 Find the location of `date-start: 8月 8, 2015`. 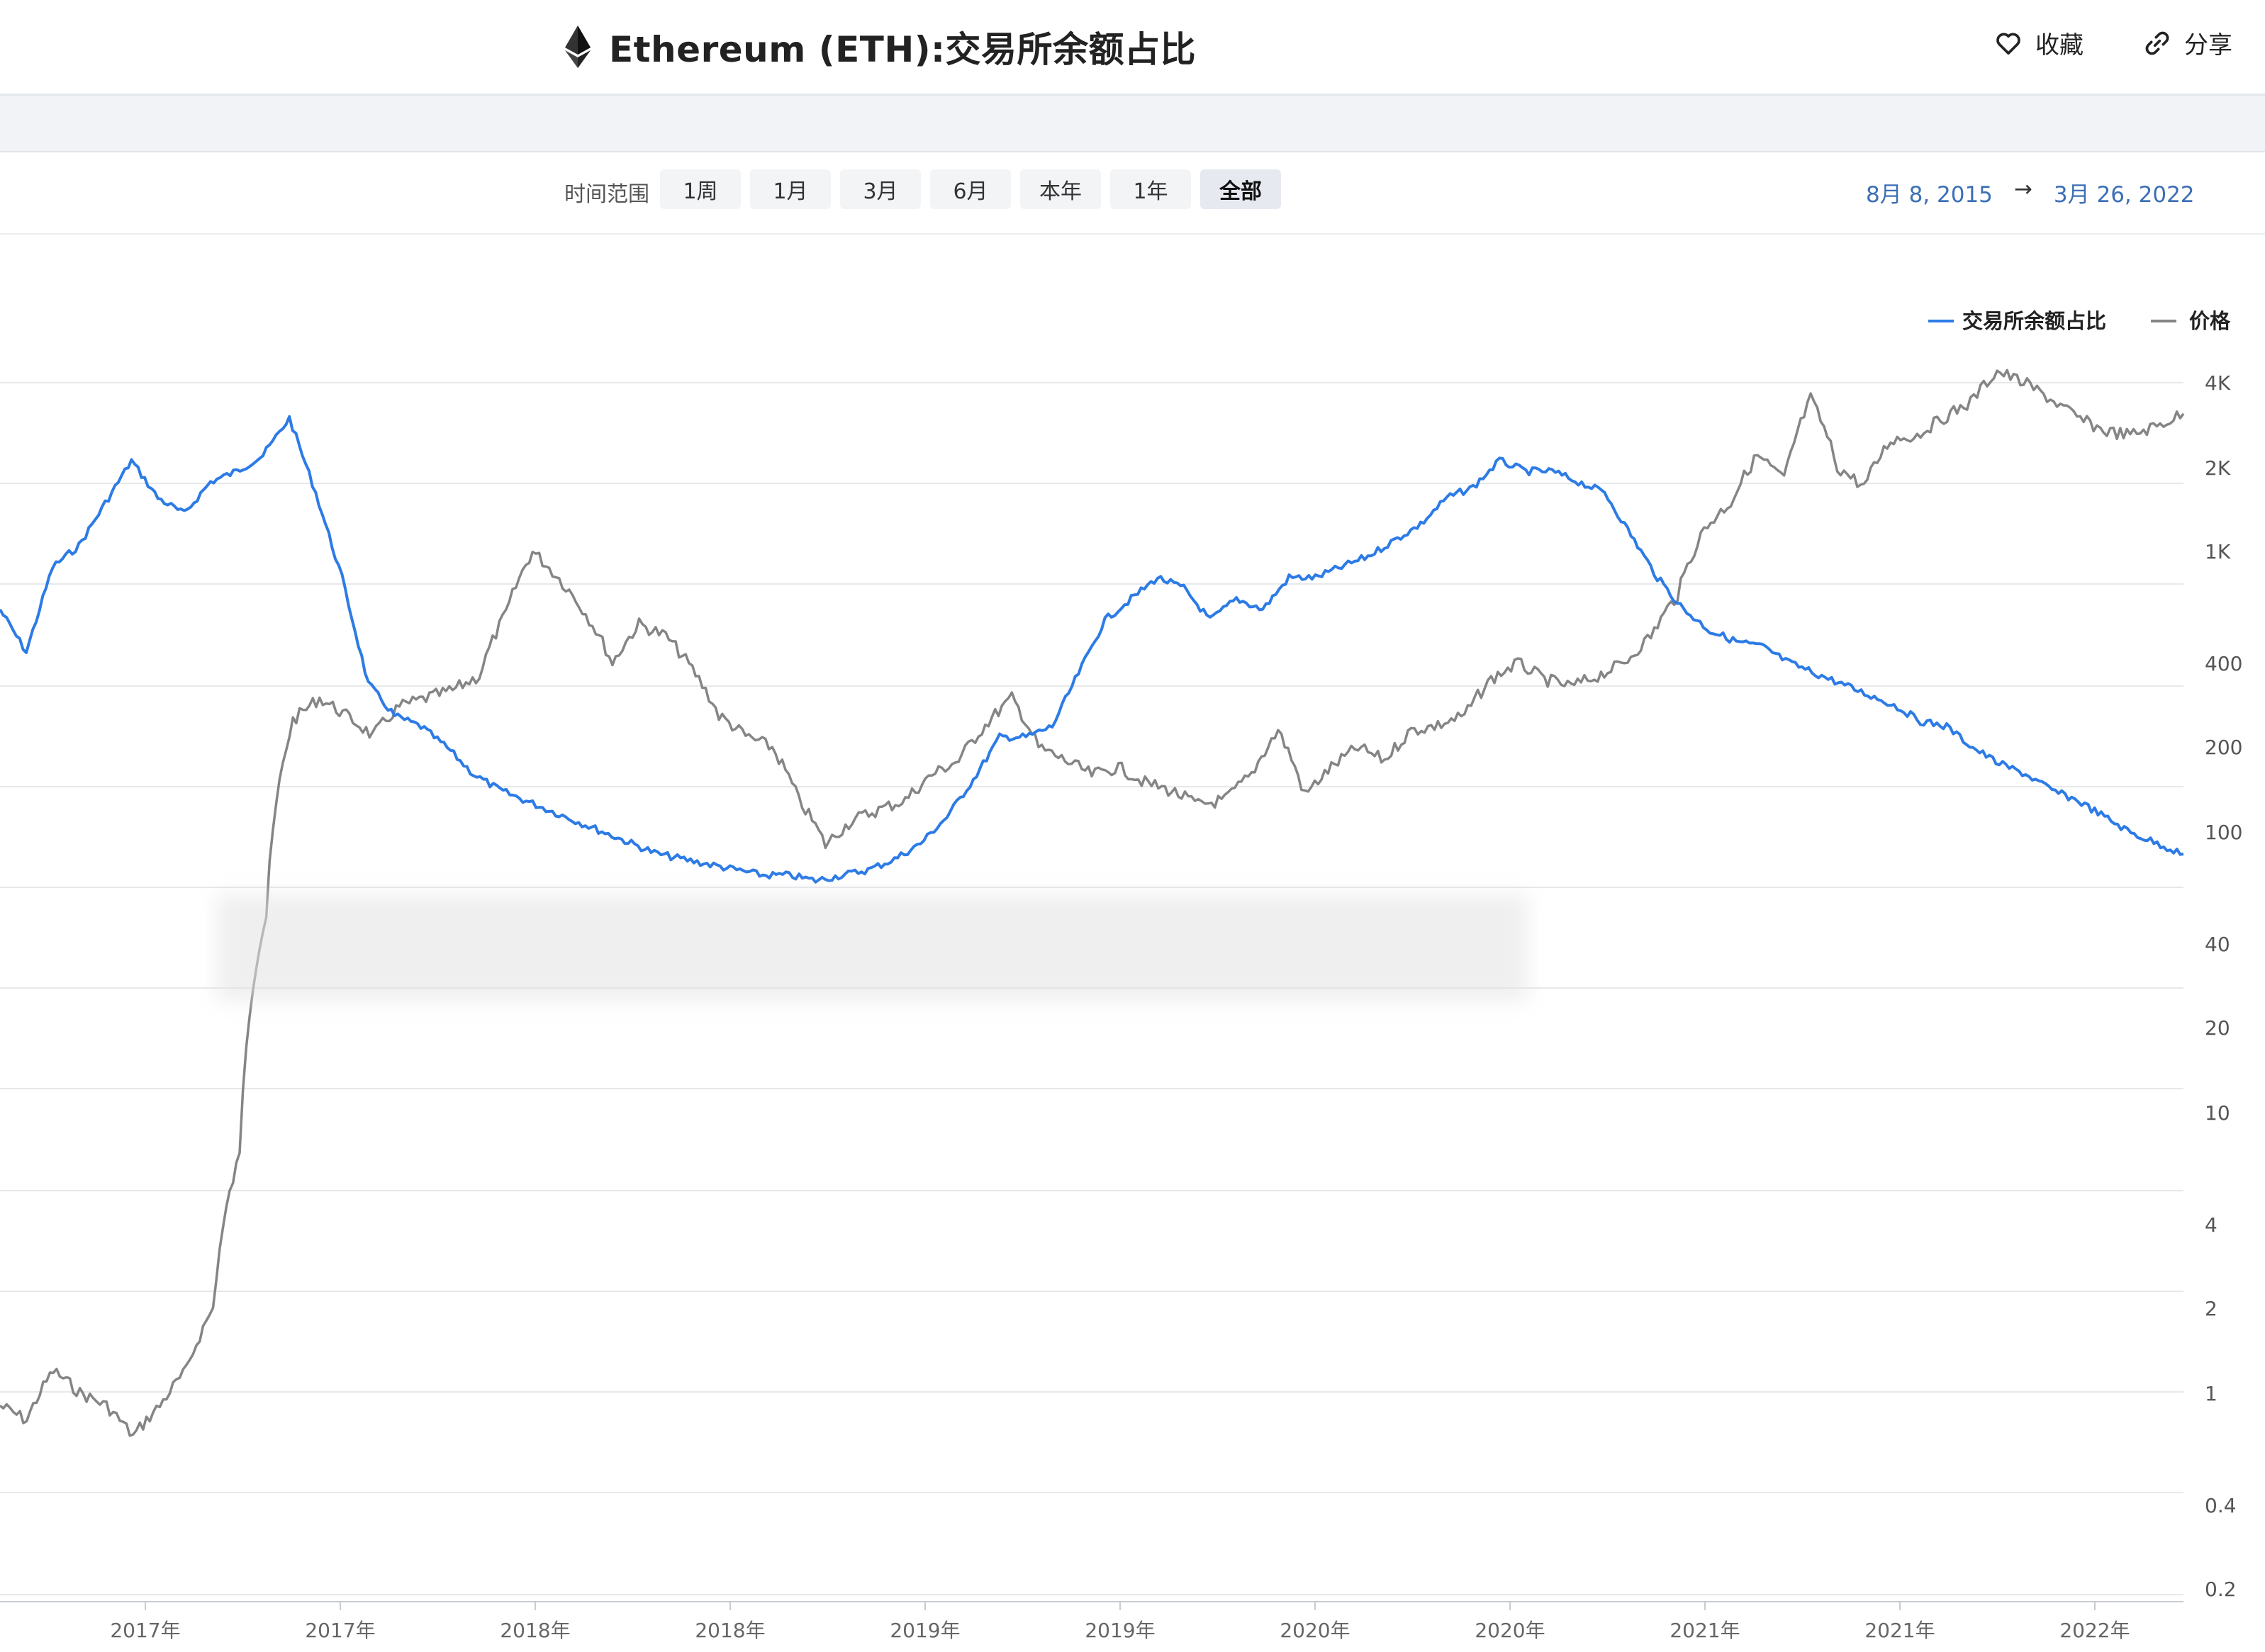

date-start: 8月 8, 2015 is located at coordinates (1929, 195).